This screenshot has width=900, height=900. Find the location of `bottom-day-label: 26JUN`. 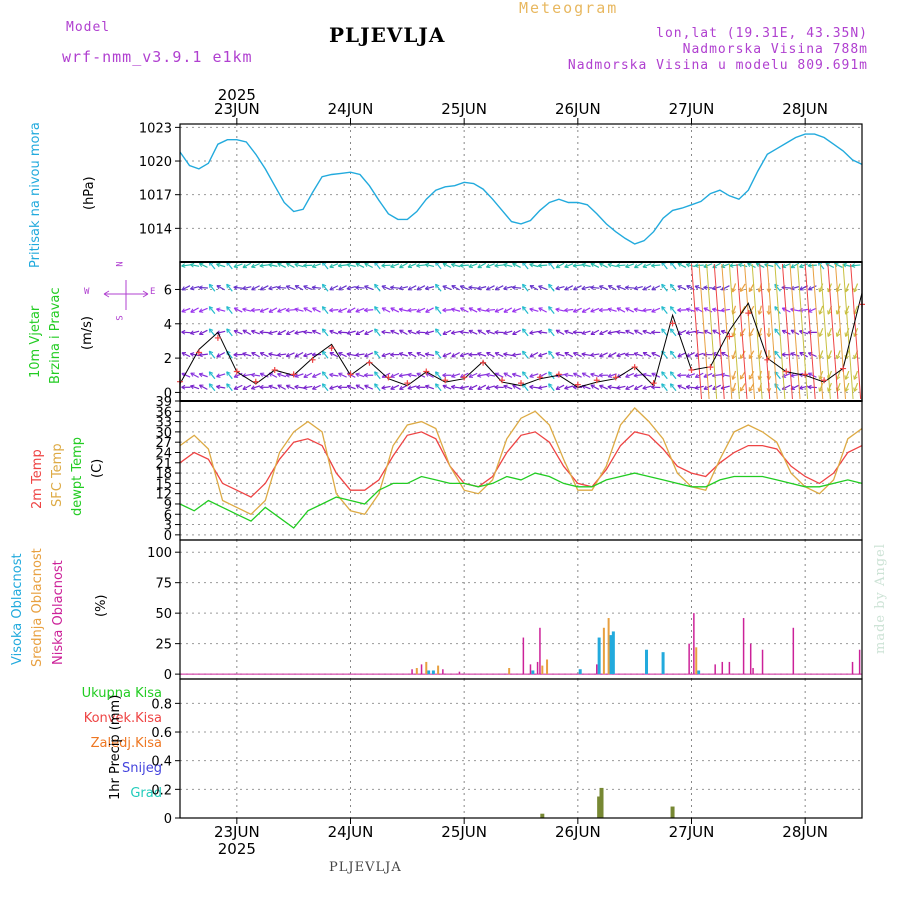

bottom-day-label: 26JUN is located at coordinates (578, 832).